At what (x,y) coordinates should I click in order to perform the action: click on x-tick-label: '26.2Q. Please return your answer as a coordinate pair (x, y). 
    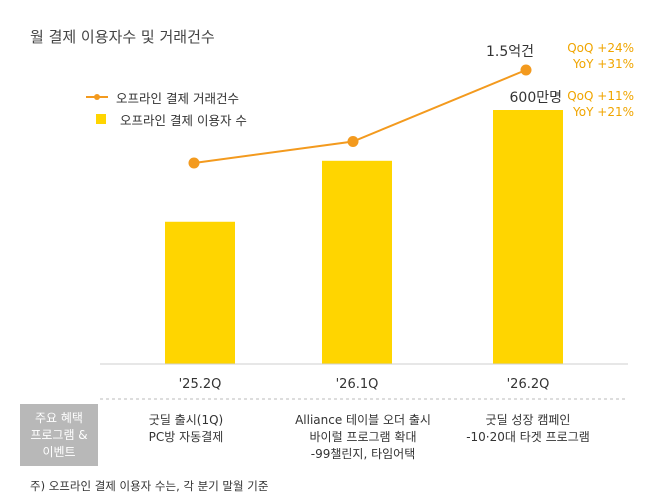
    Looking at the image, I should click on (528, 384).